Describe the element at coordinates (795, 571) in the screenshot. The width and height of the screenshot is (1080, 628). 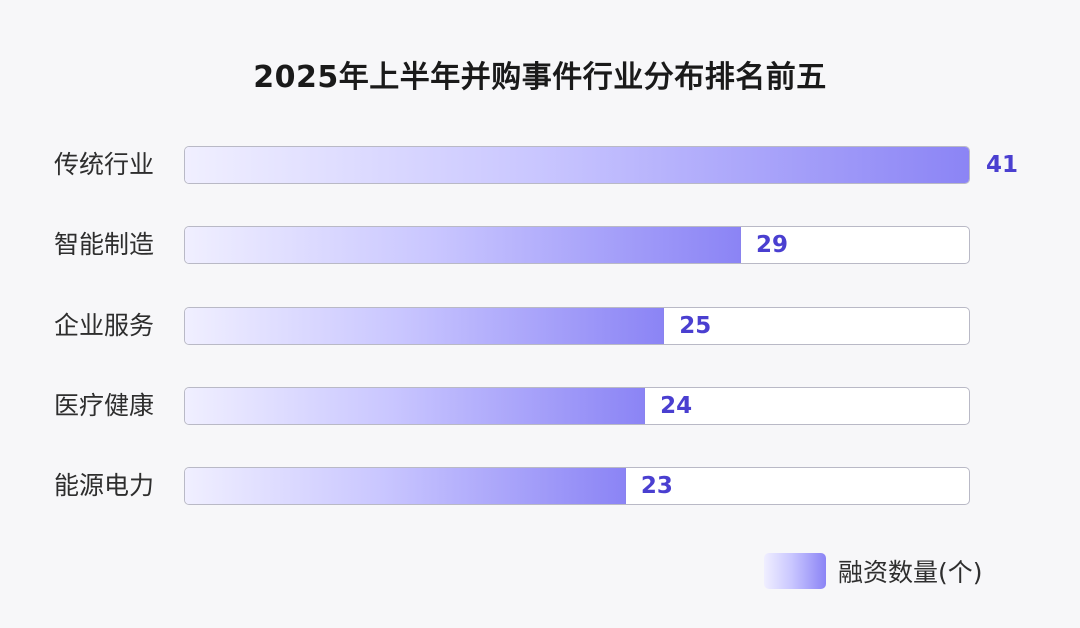
I see `legend-swatch` at that location.